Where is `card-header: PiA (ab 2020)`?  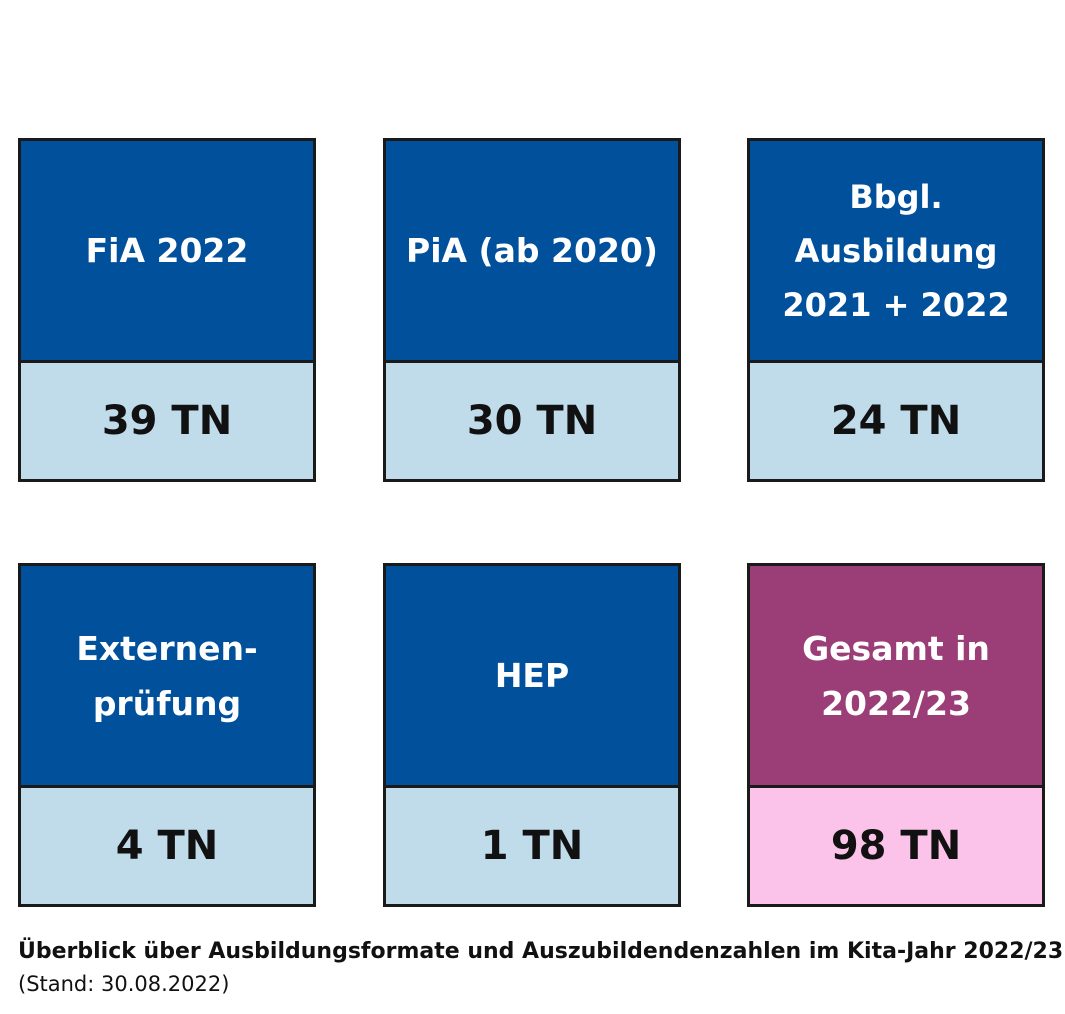
card-header: PiA (ab 2020) is located at coordinates (532, 252).